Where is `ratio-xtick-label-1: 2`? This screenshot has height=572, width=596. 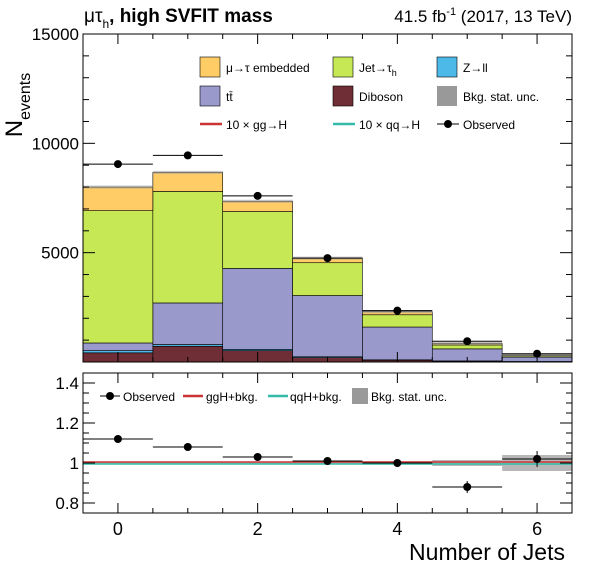 ratio-xtick-label-1: 2 is located at coordinates (258, 529).